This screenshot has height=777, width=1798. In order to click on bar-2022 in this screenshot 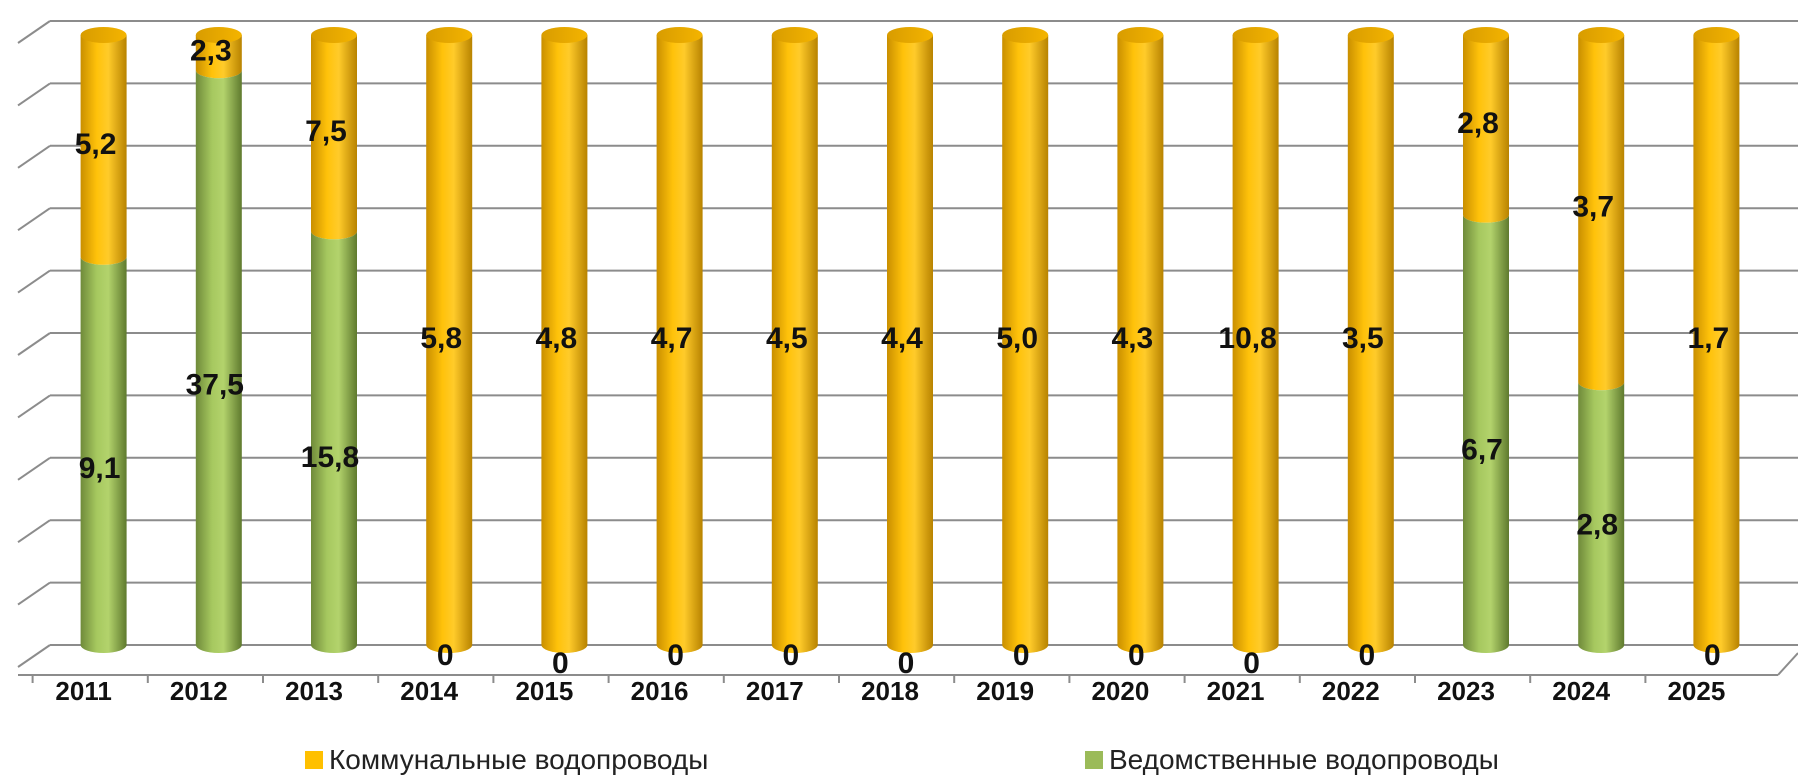, I will do `click(1370, 340)`.